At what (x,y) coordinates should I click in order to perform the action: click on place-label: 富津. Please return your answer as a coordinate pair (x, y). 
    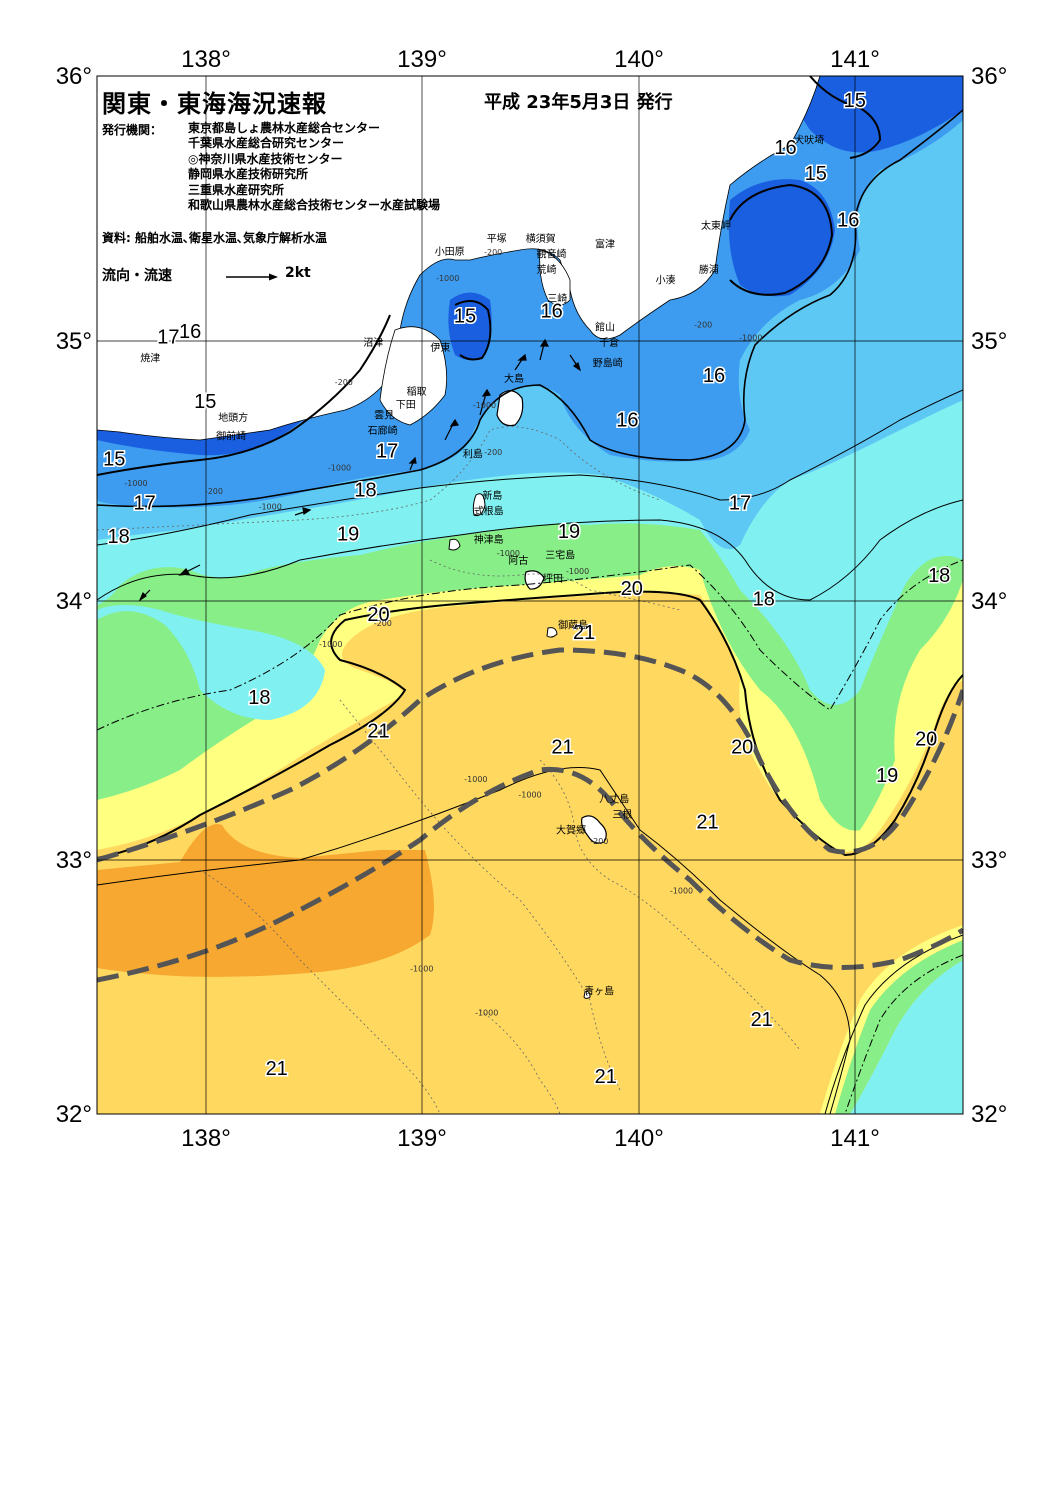
    Looking at the image, I should click on (605, 243).